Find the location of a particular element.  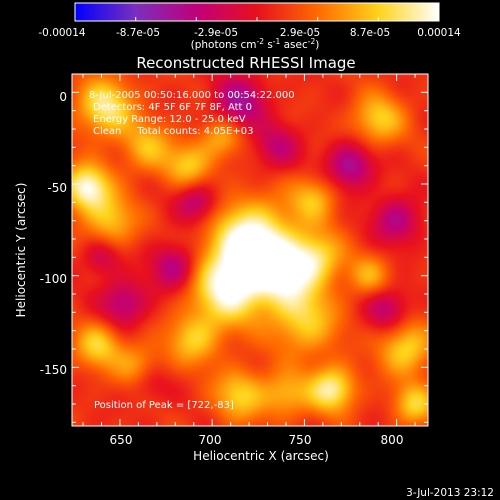

x-tick-label: 800 is located at coordinates (392, 440).